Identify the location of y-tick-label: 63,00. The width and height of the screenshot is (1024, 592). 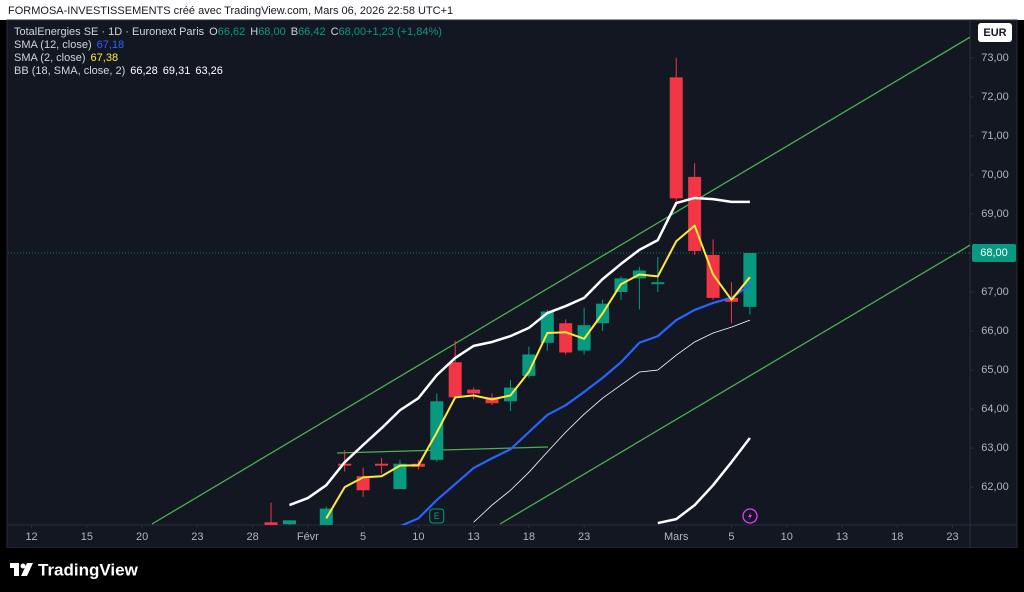
(995, 448).